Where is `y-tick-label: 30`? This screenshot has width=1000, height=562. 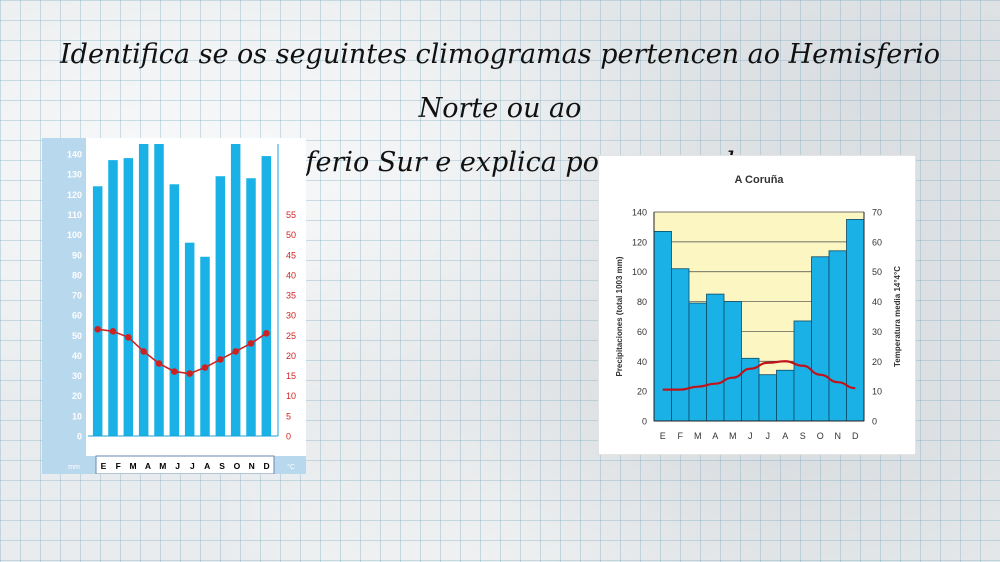
y-tick-label: 30 is located at coordinates (77, 376).